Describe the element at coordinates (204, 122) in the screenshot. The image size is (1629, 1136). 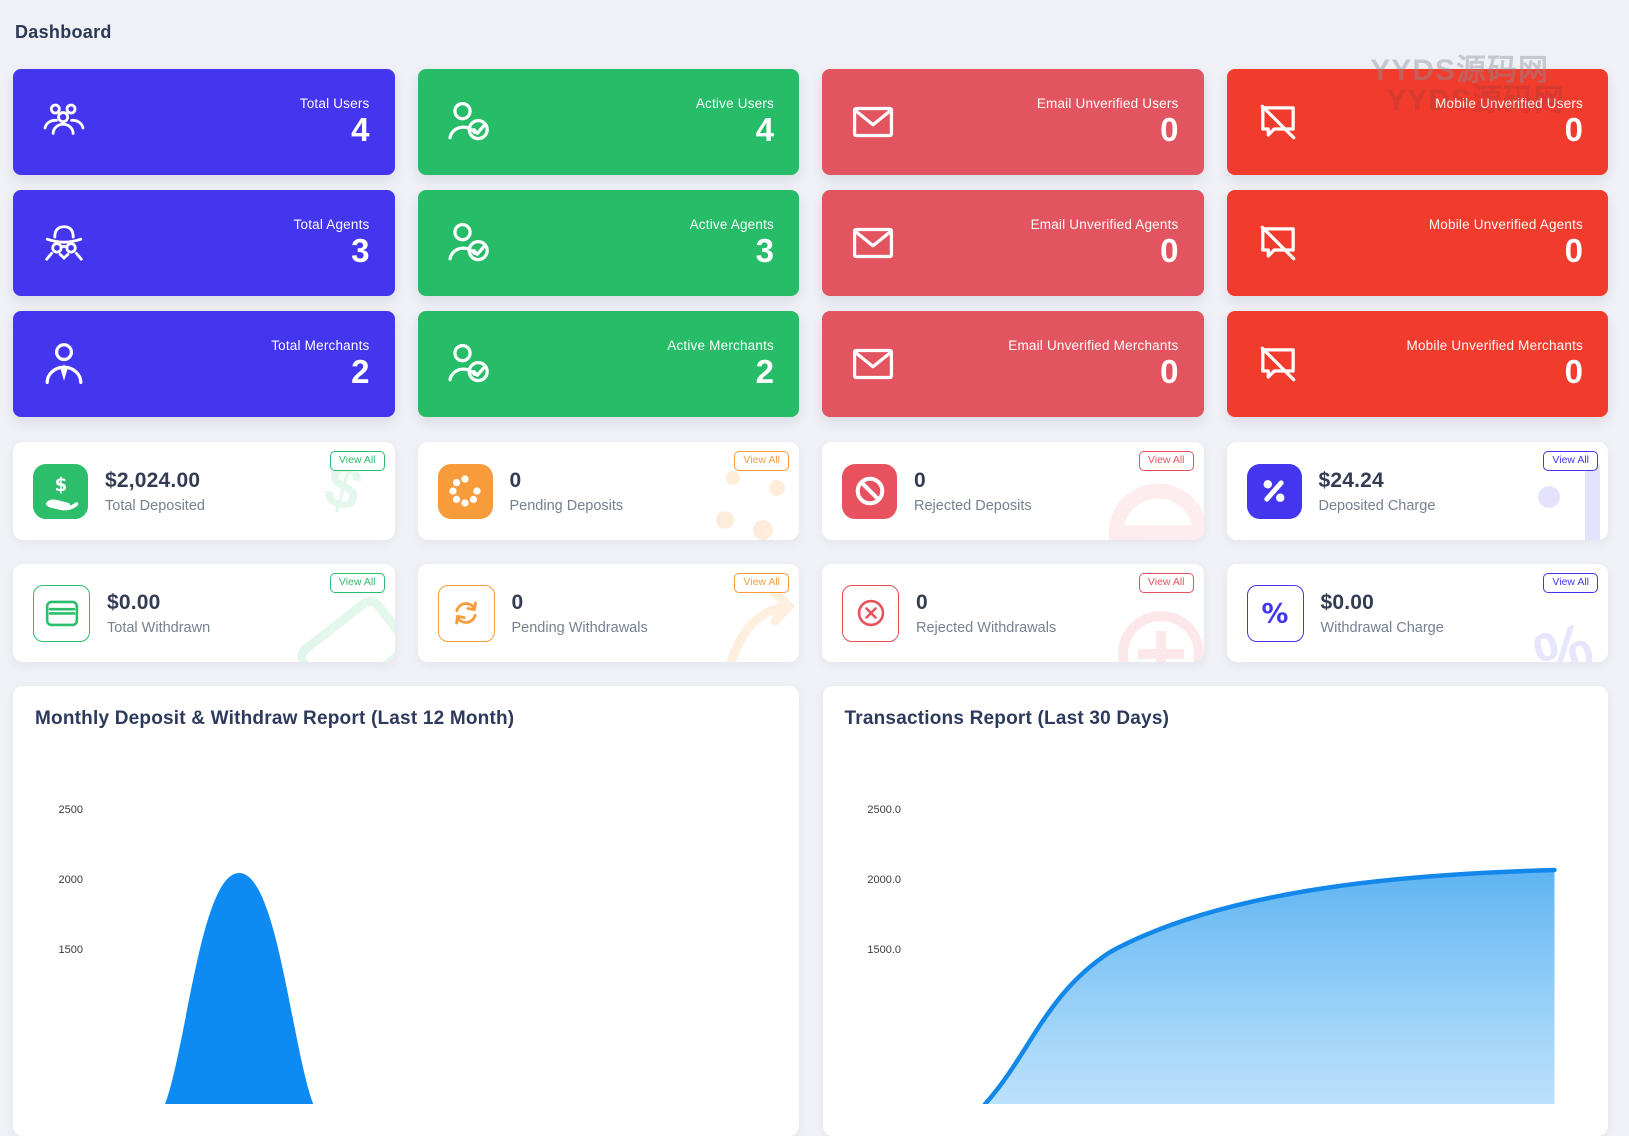
I see `stat-card-total-users: Total Users 4` at that location.